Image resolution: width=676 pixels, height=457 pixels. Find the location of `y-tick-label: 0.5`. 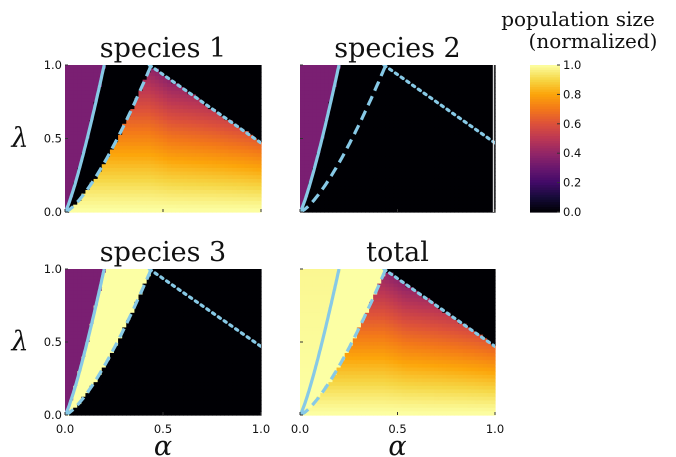

y-tick-label: 0.5 is located at coordinates (53, 139).